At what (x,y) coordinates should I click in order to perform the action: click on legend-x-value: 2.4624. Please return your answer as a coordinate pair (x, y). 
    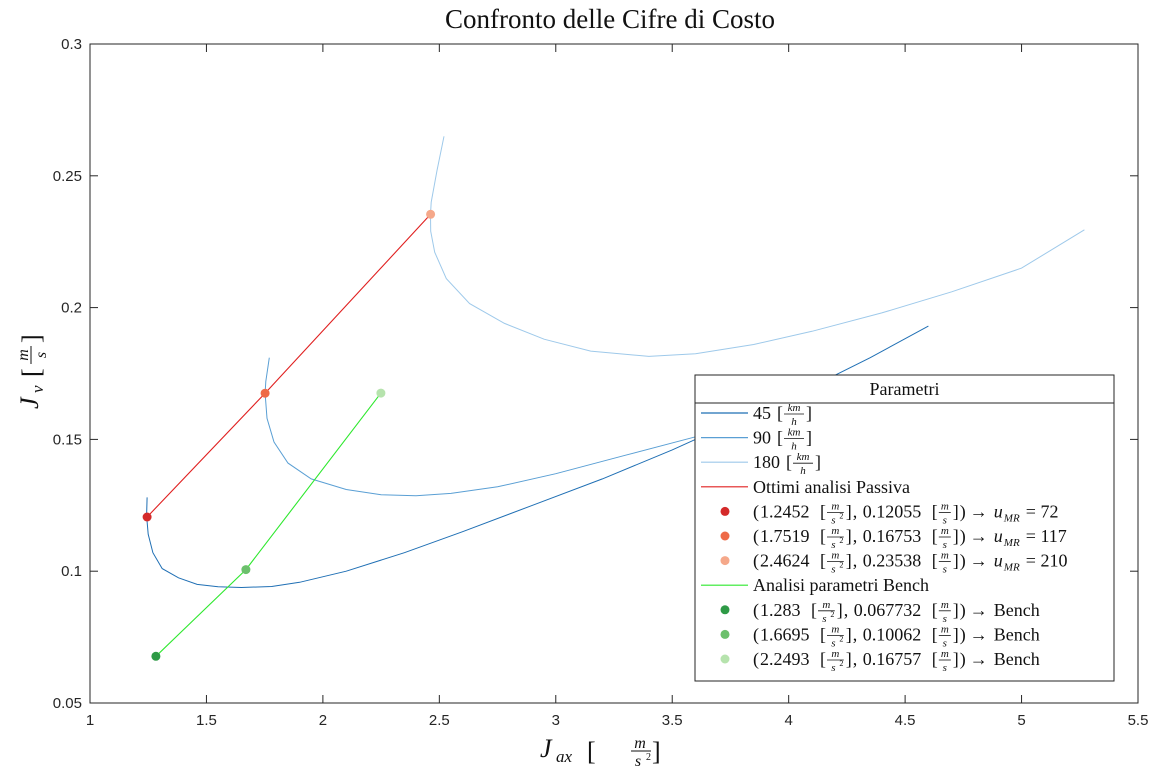
    Looking at the image, I should click on (785, 561).